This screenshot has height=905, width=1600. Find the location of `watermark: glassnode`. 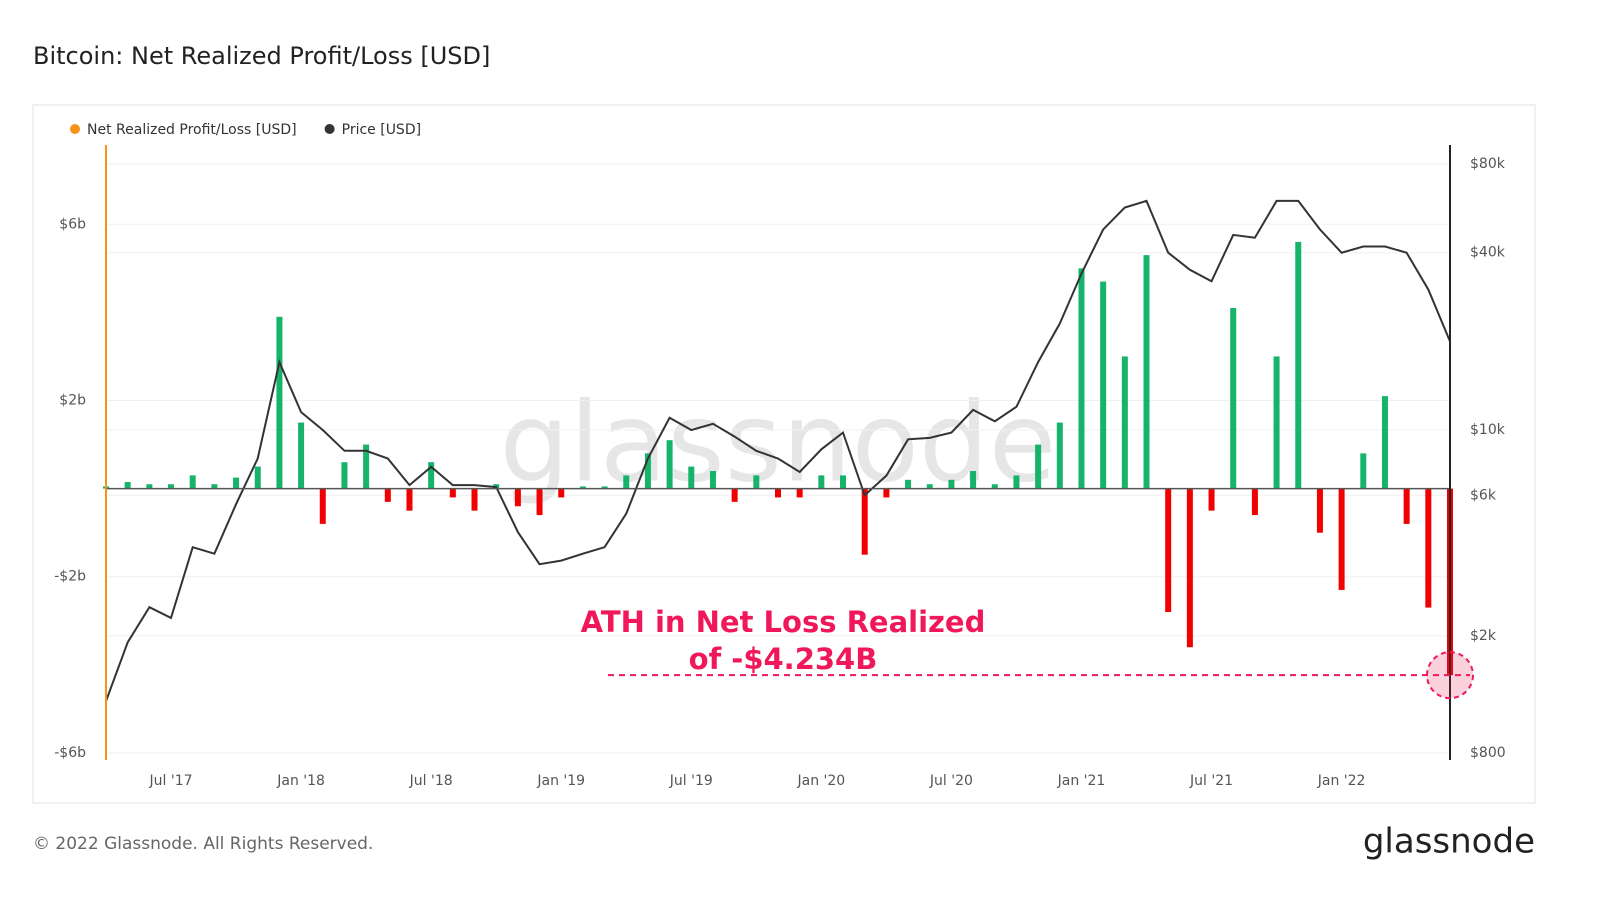

watermark: glassnode is located at coordinates (778, 442).